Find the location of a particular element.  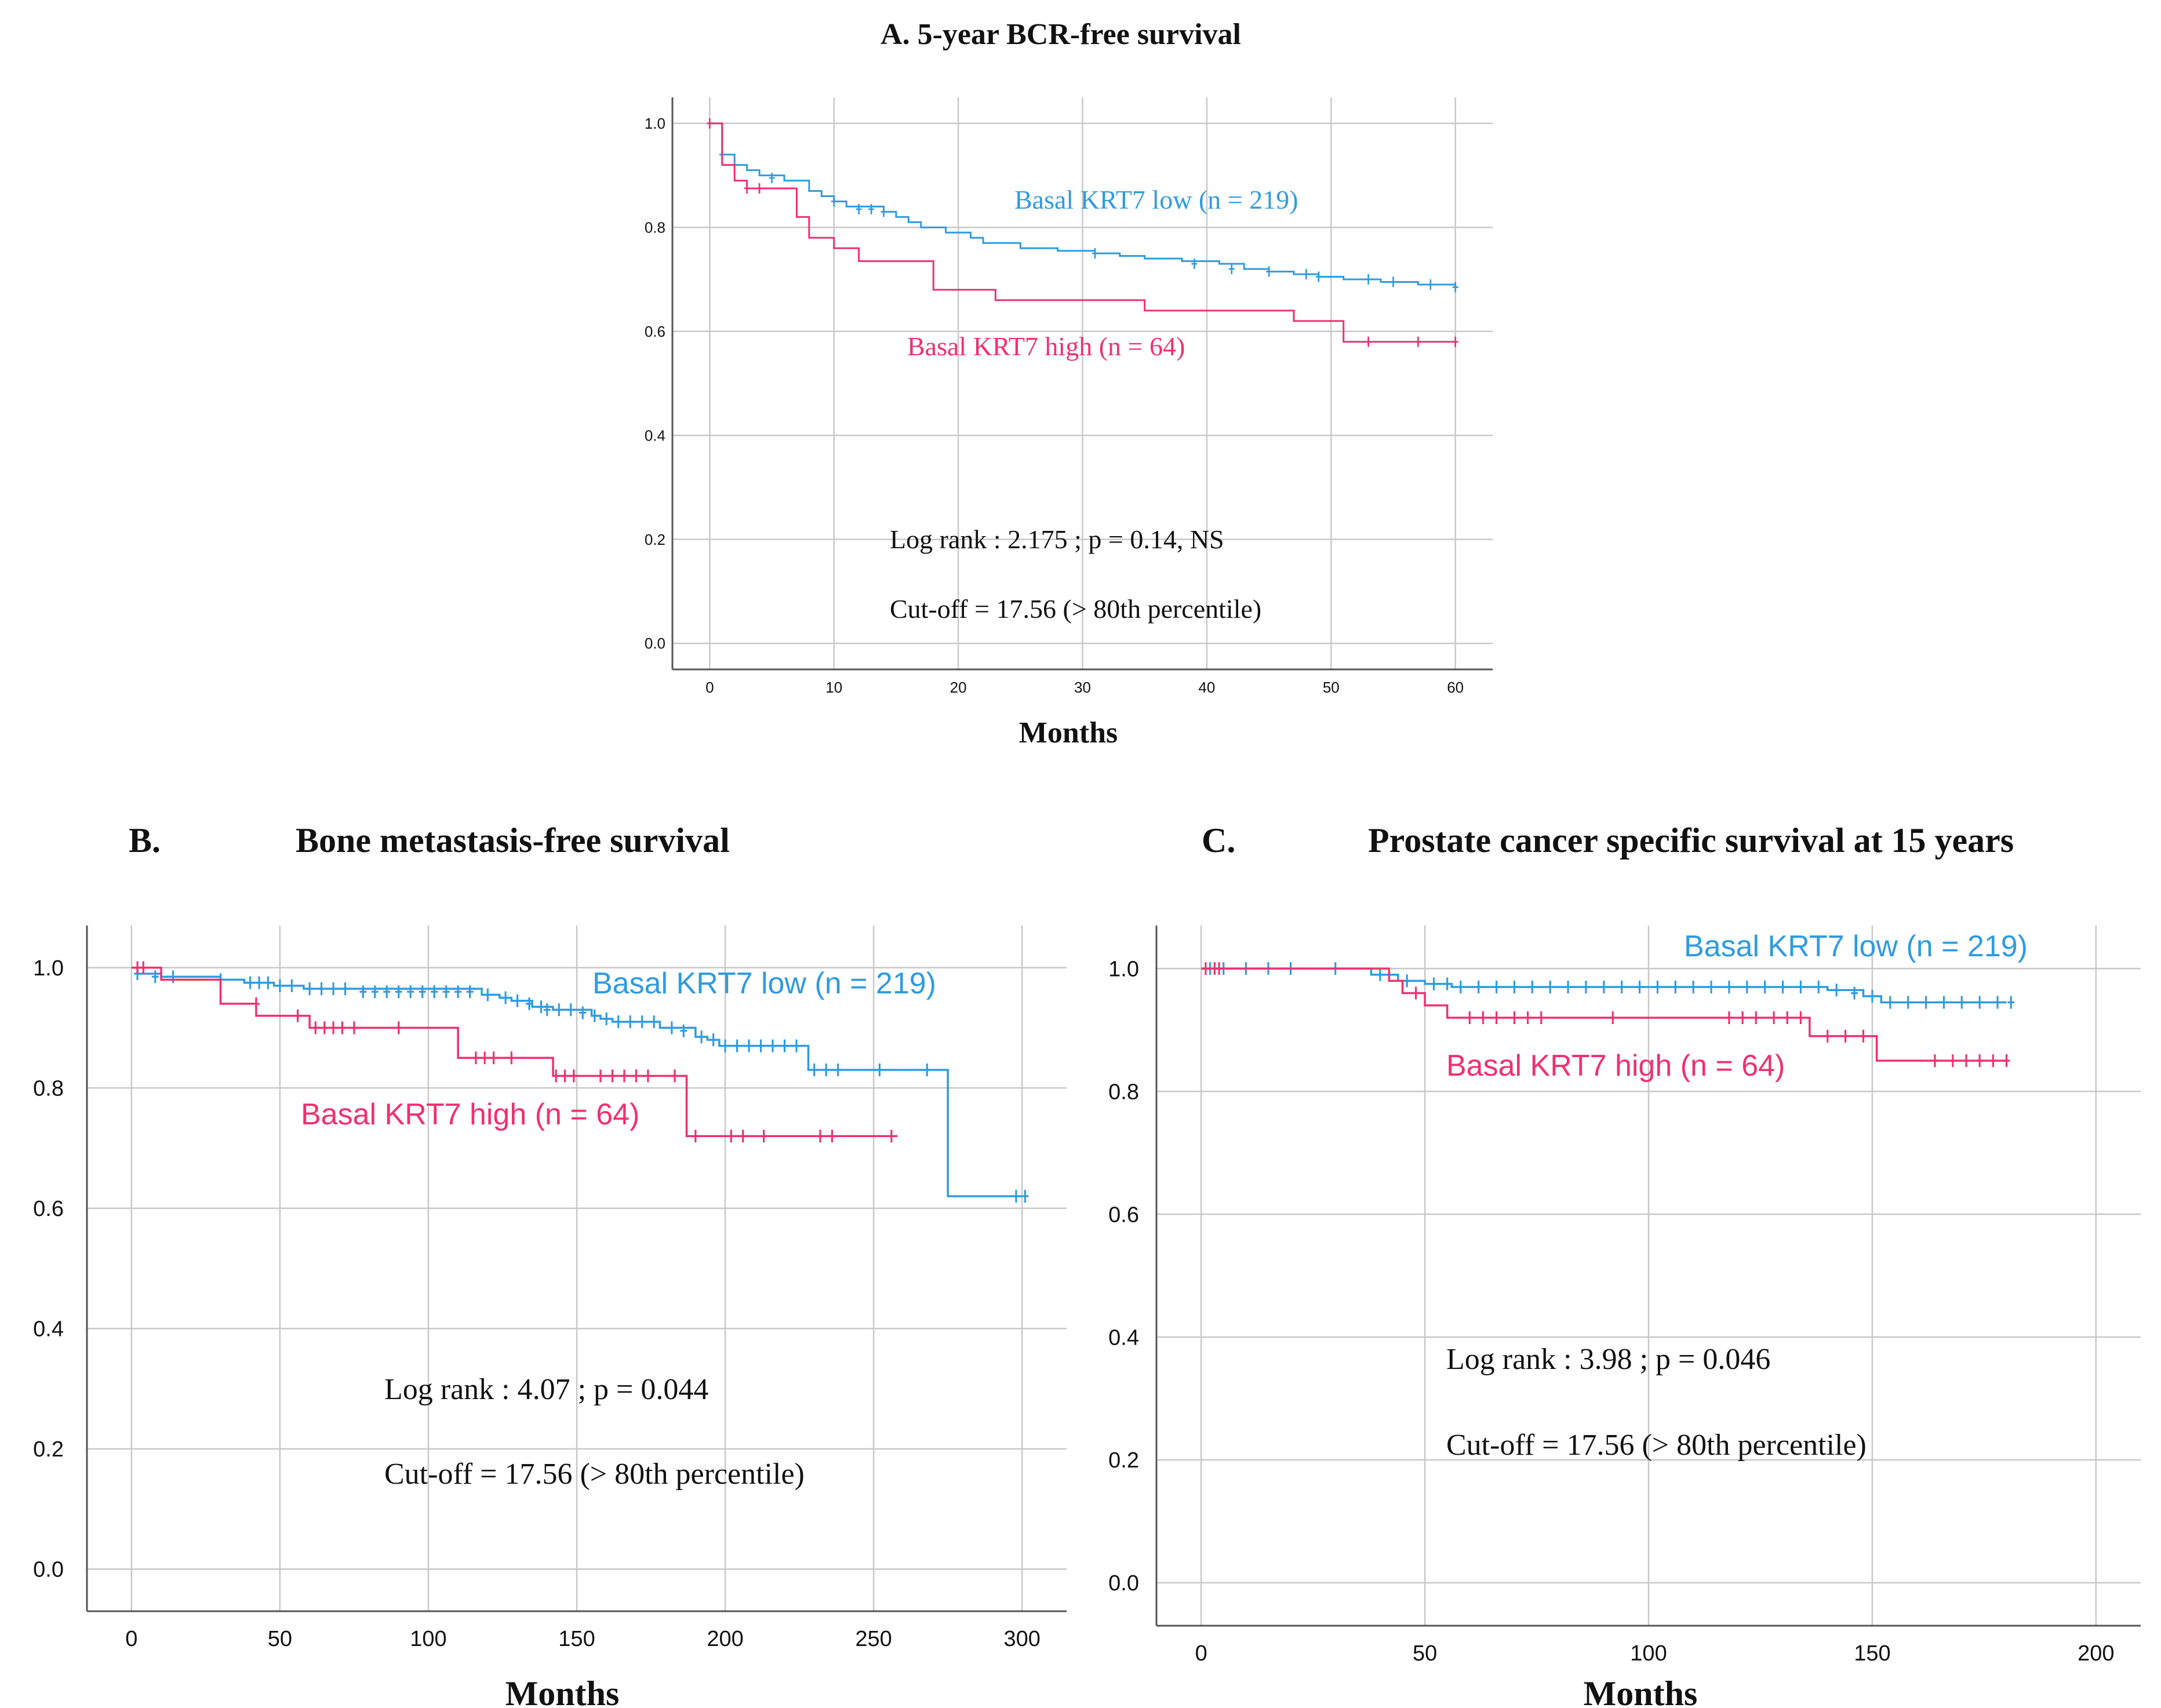

panel-a-series-low-curve is located at coordinates (1083, 204).